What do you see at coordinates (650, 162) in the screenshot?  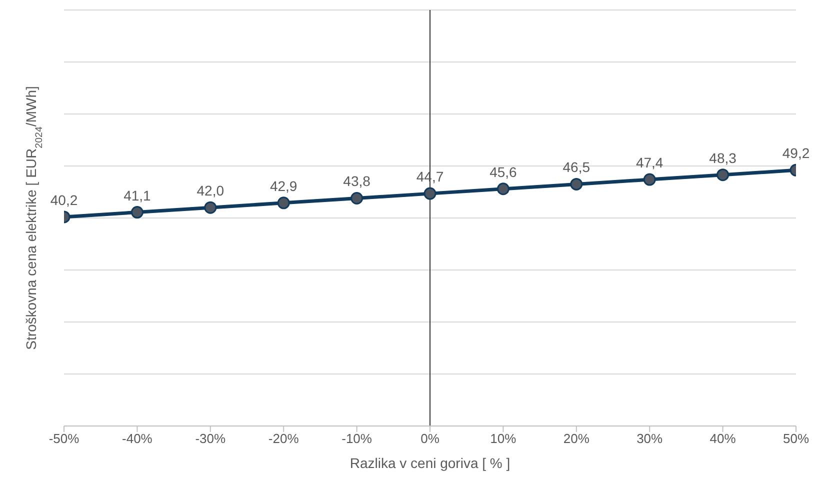 I see `data-label: 47,4` at bounding box center [650, 162].